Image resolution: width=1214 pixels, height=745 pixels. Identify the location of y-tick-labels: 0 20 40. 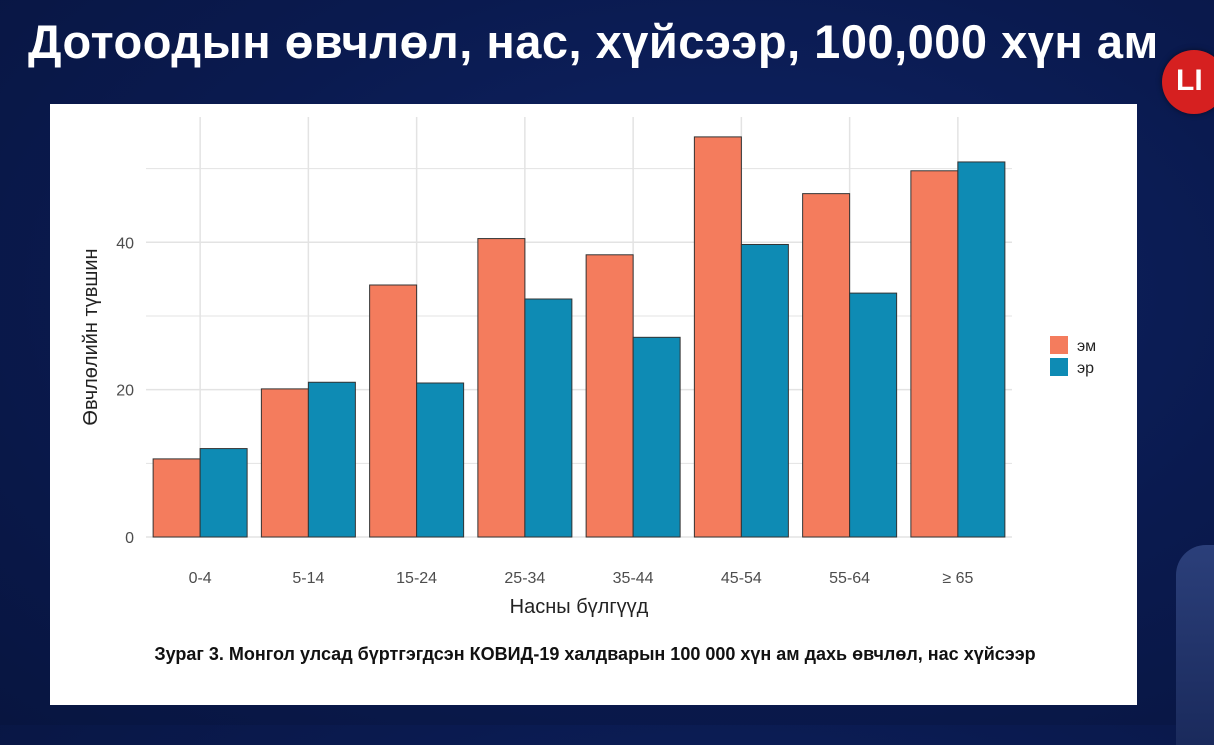
(125, 391).